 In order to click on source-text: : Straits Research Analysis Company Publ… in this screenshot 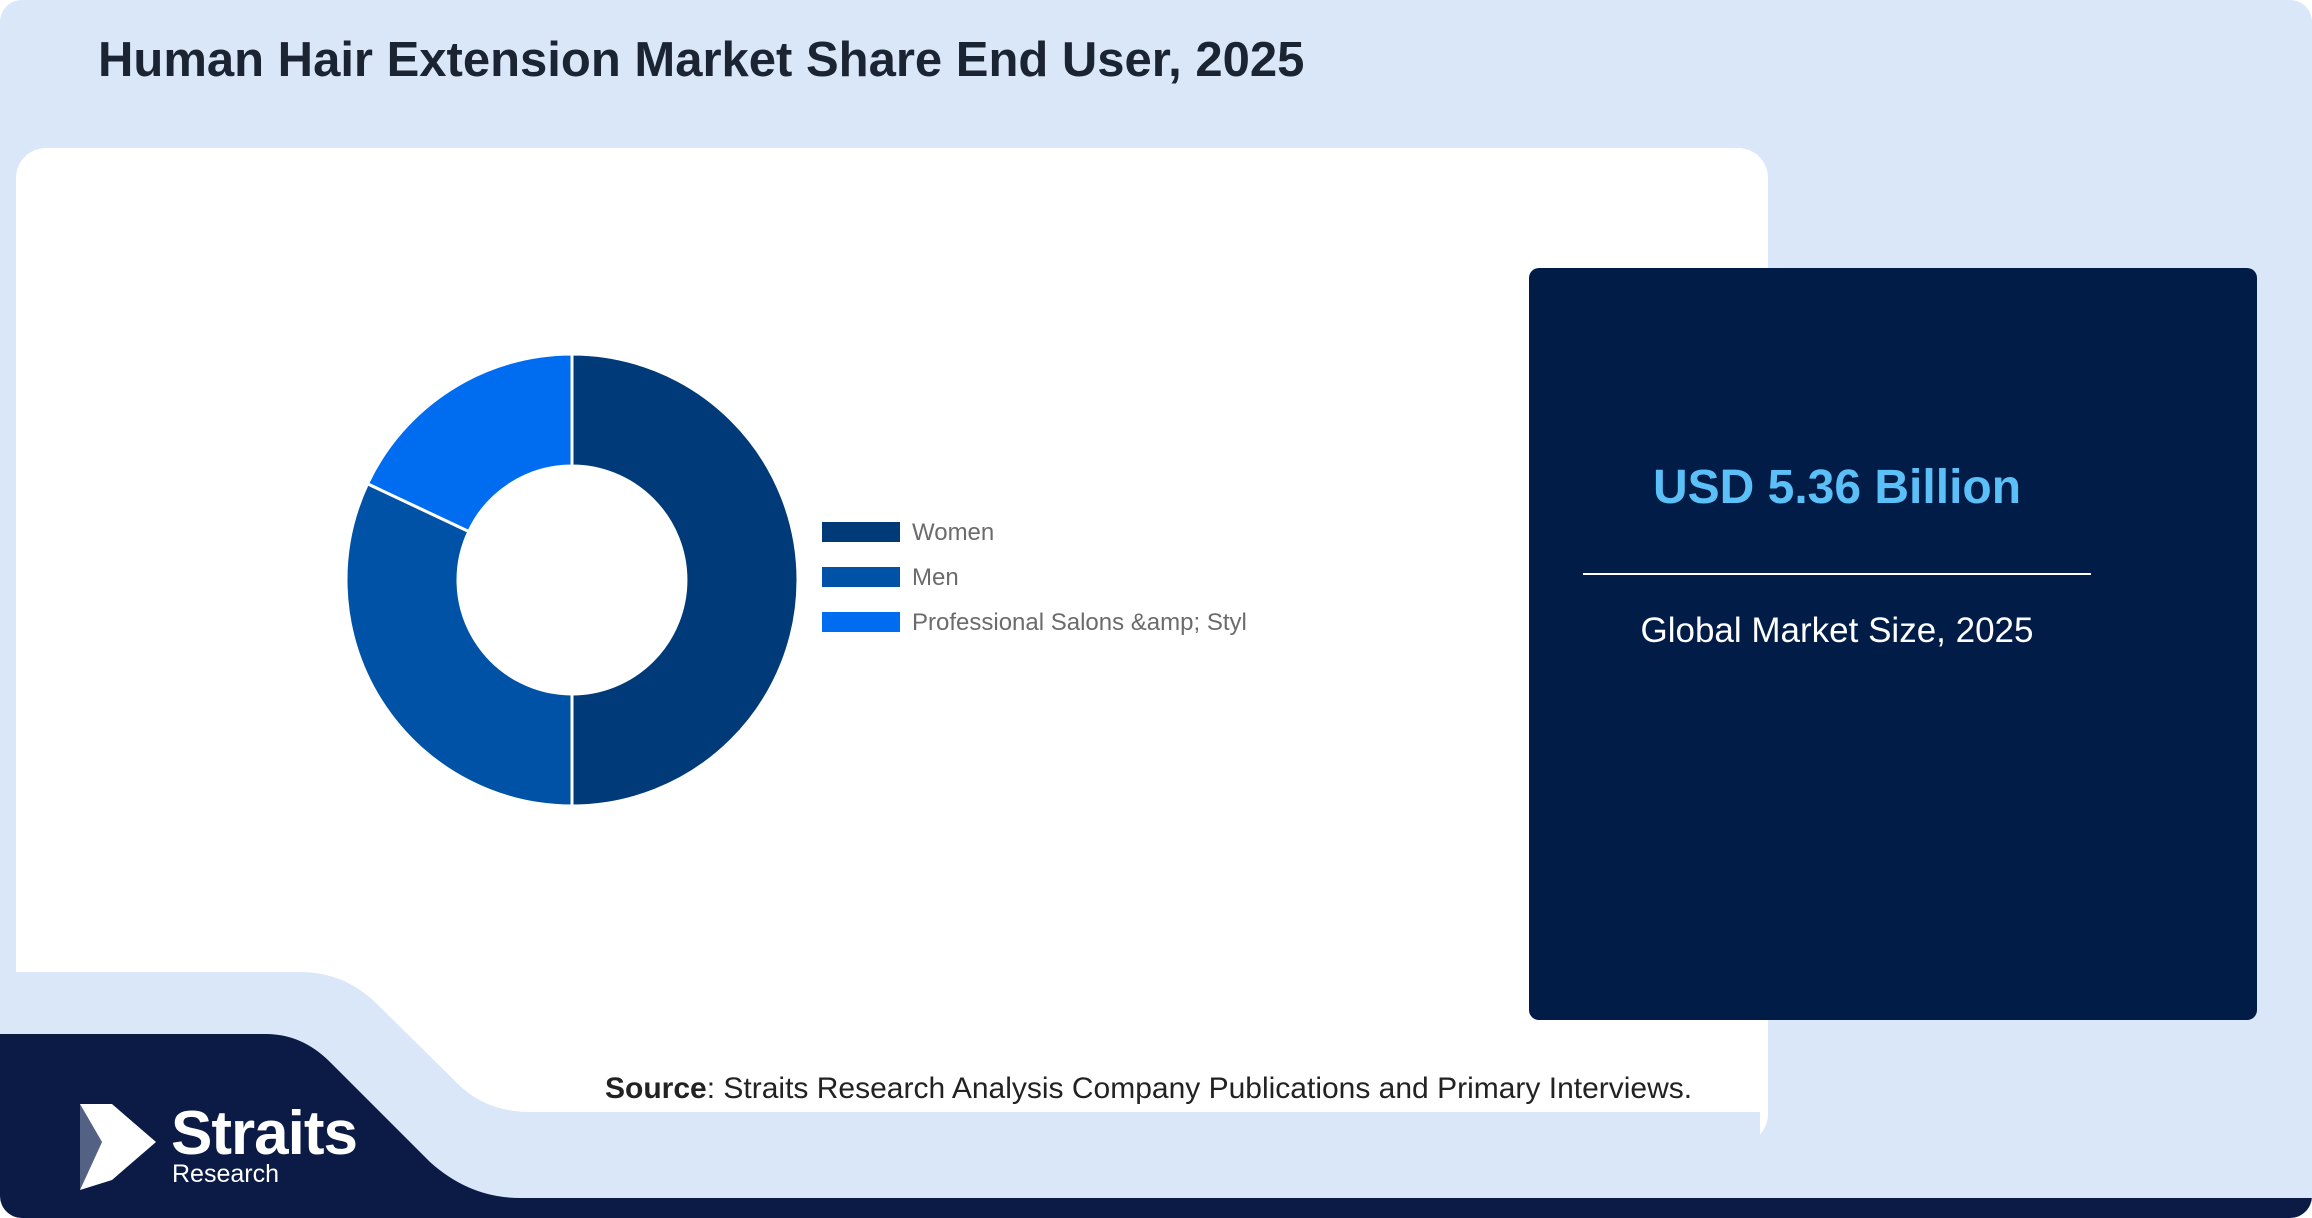, I will do `click(1199, 1088)`.